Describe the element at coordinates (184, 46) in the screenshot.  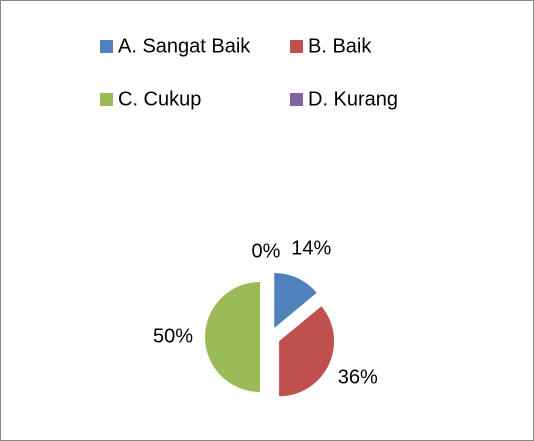
I see `legend-label: A. Sangat Baik` at that location.